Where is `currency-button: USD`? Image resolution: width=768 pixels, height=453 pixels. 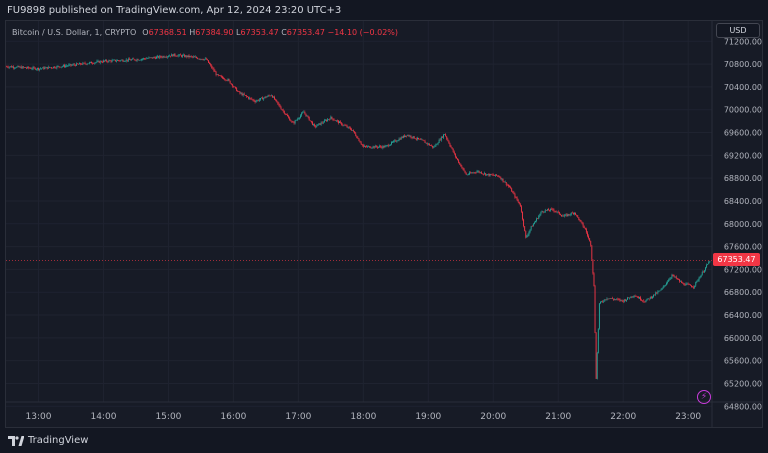 currency-button: USD is located at coordinates (738, 30).